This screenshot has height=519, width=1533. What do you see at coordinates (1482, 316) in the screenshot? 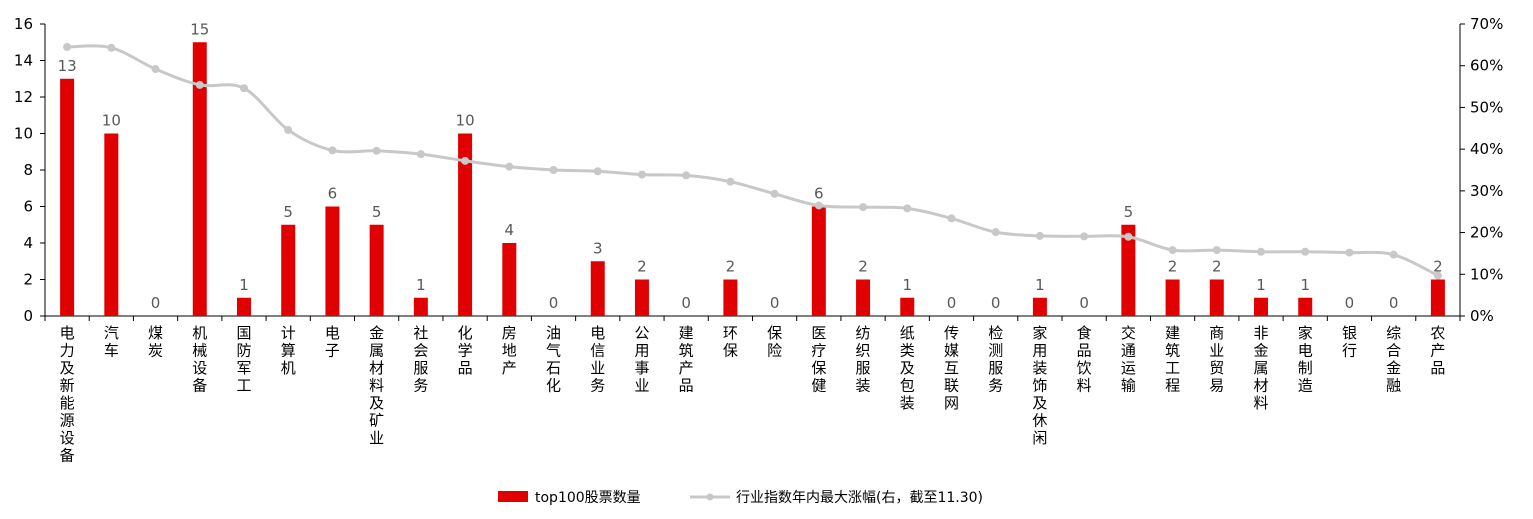
I see `y-right-tick-label: 0%` at bounding box center [1482, 316].